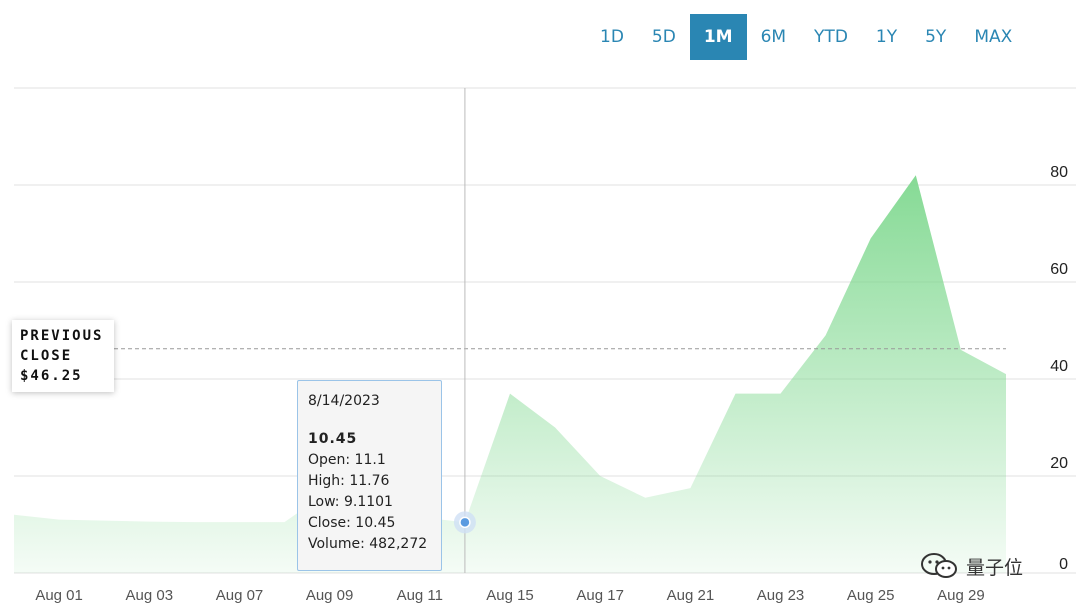  I want to click on range-button-5d: 5D, so click(663, 37).